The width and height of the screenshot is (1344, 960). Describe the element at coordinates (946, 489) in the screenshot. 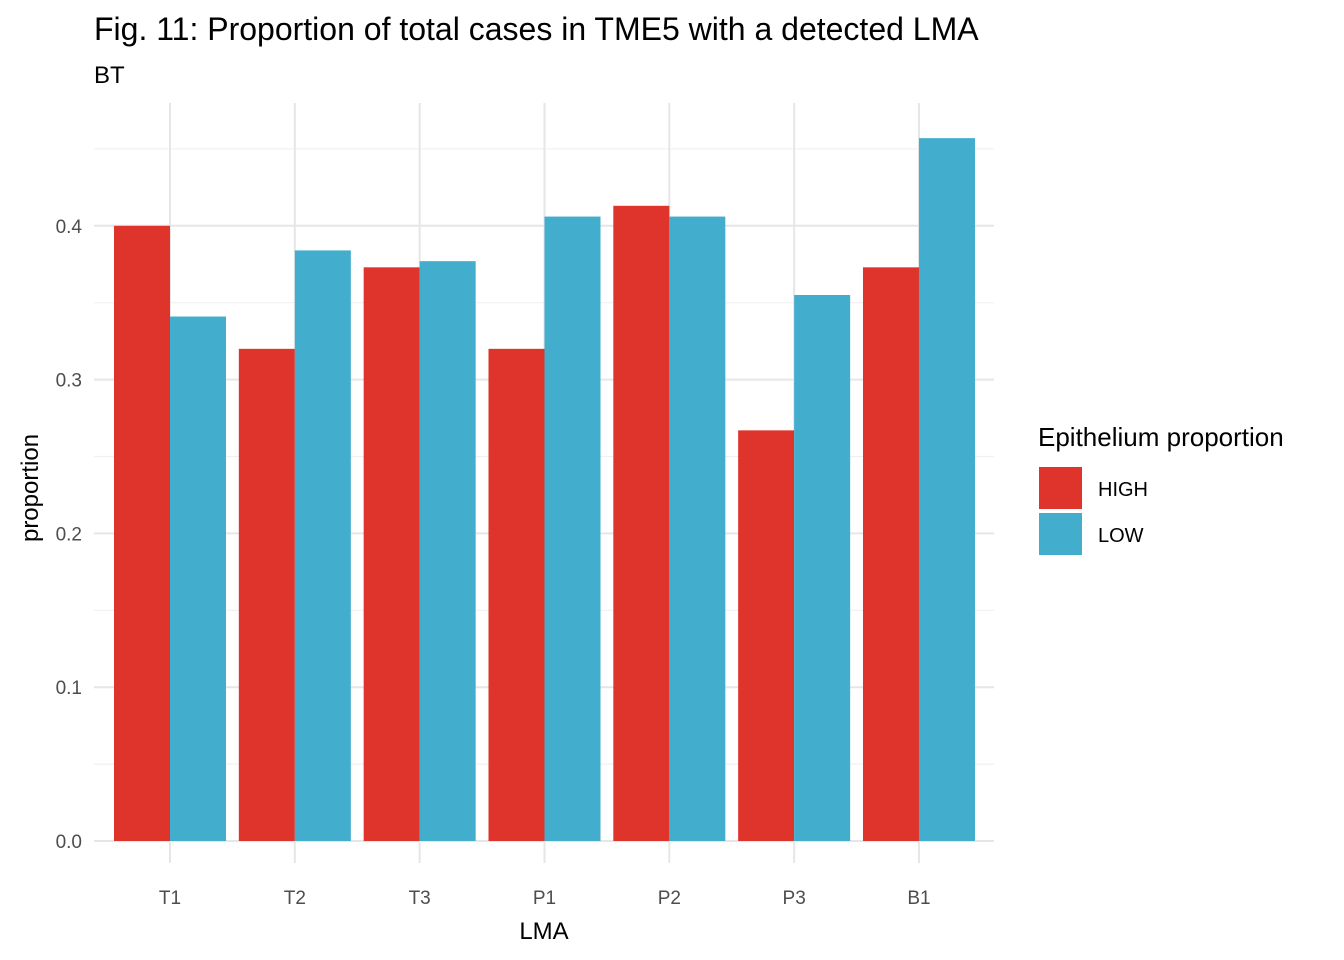

I see `bar-low-b1` at that location.